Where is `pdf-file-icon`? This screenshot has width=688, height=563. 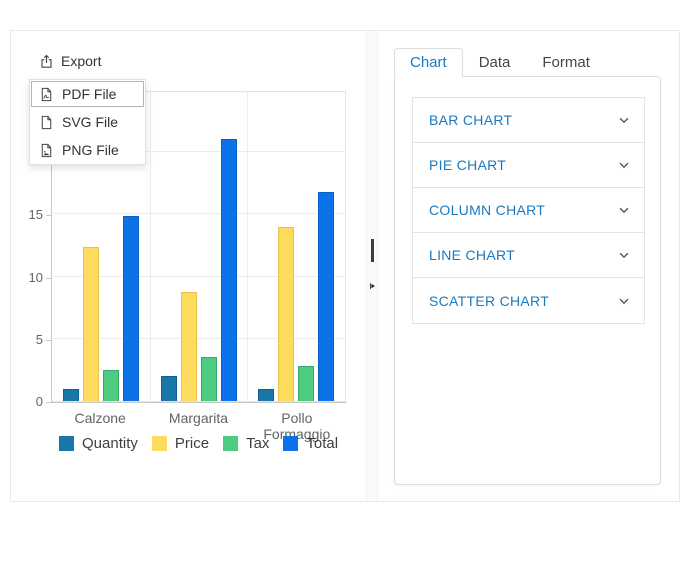
pdf-file-icon is located at coordinates (46, 94).